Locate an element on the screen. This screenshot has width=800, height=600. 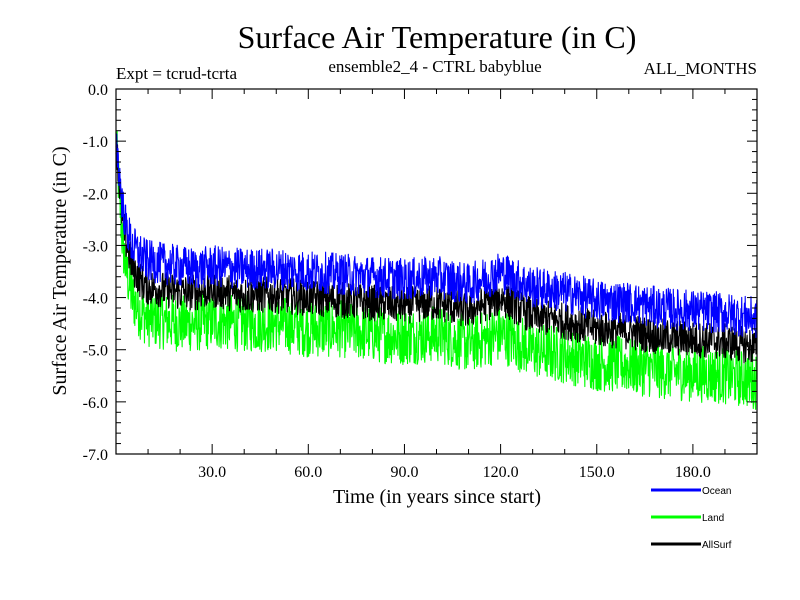
chart-subtitle-right: ALL_MONTHS is located at coordinates (700, 68).